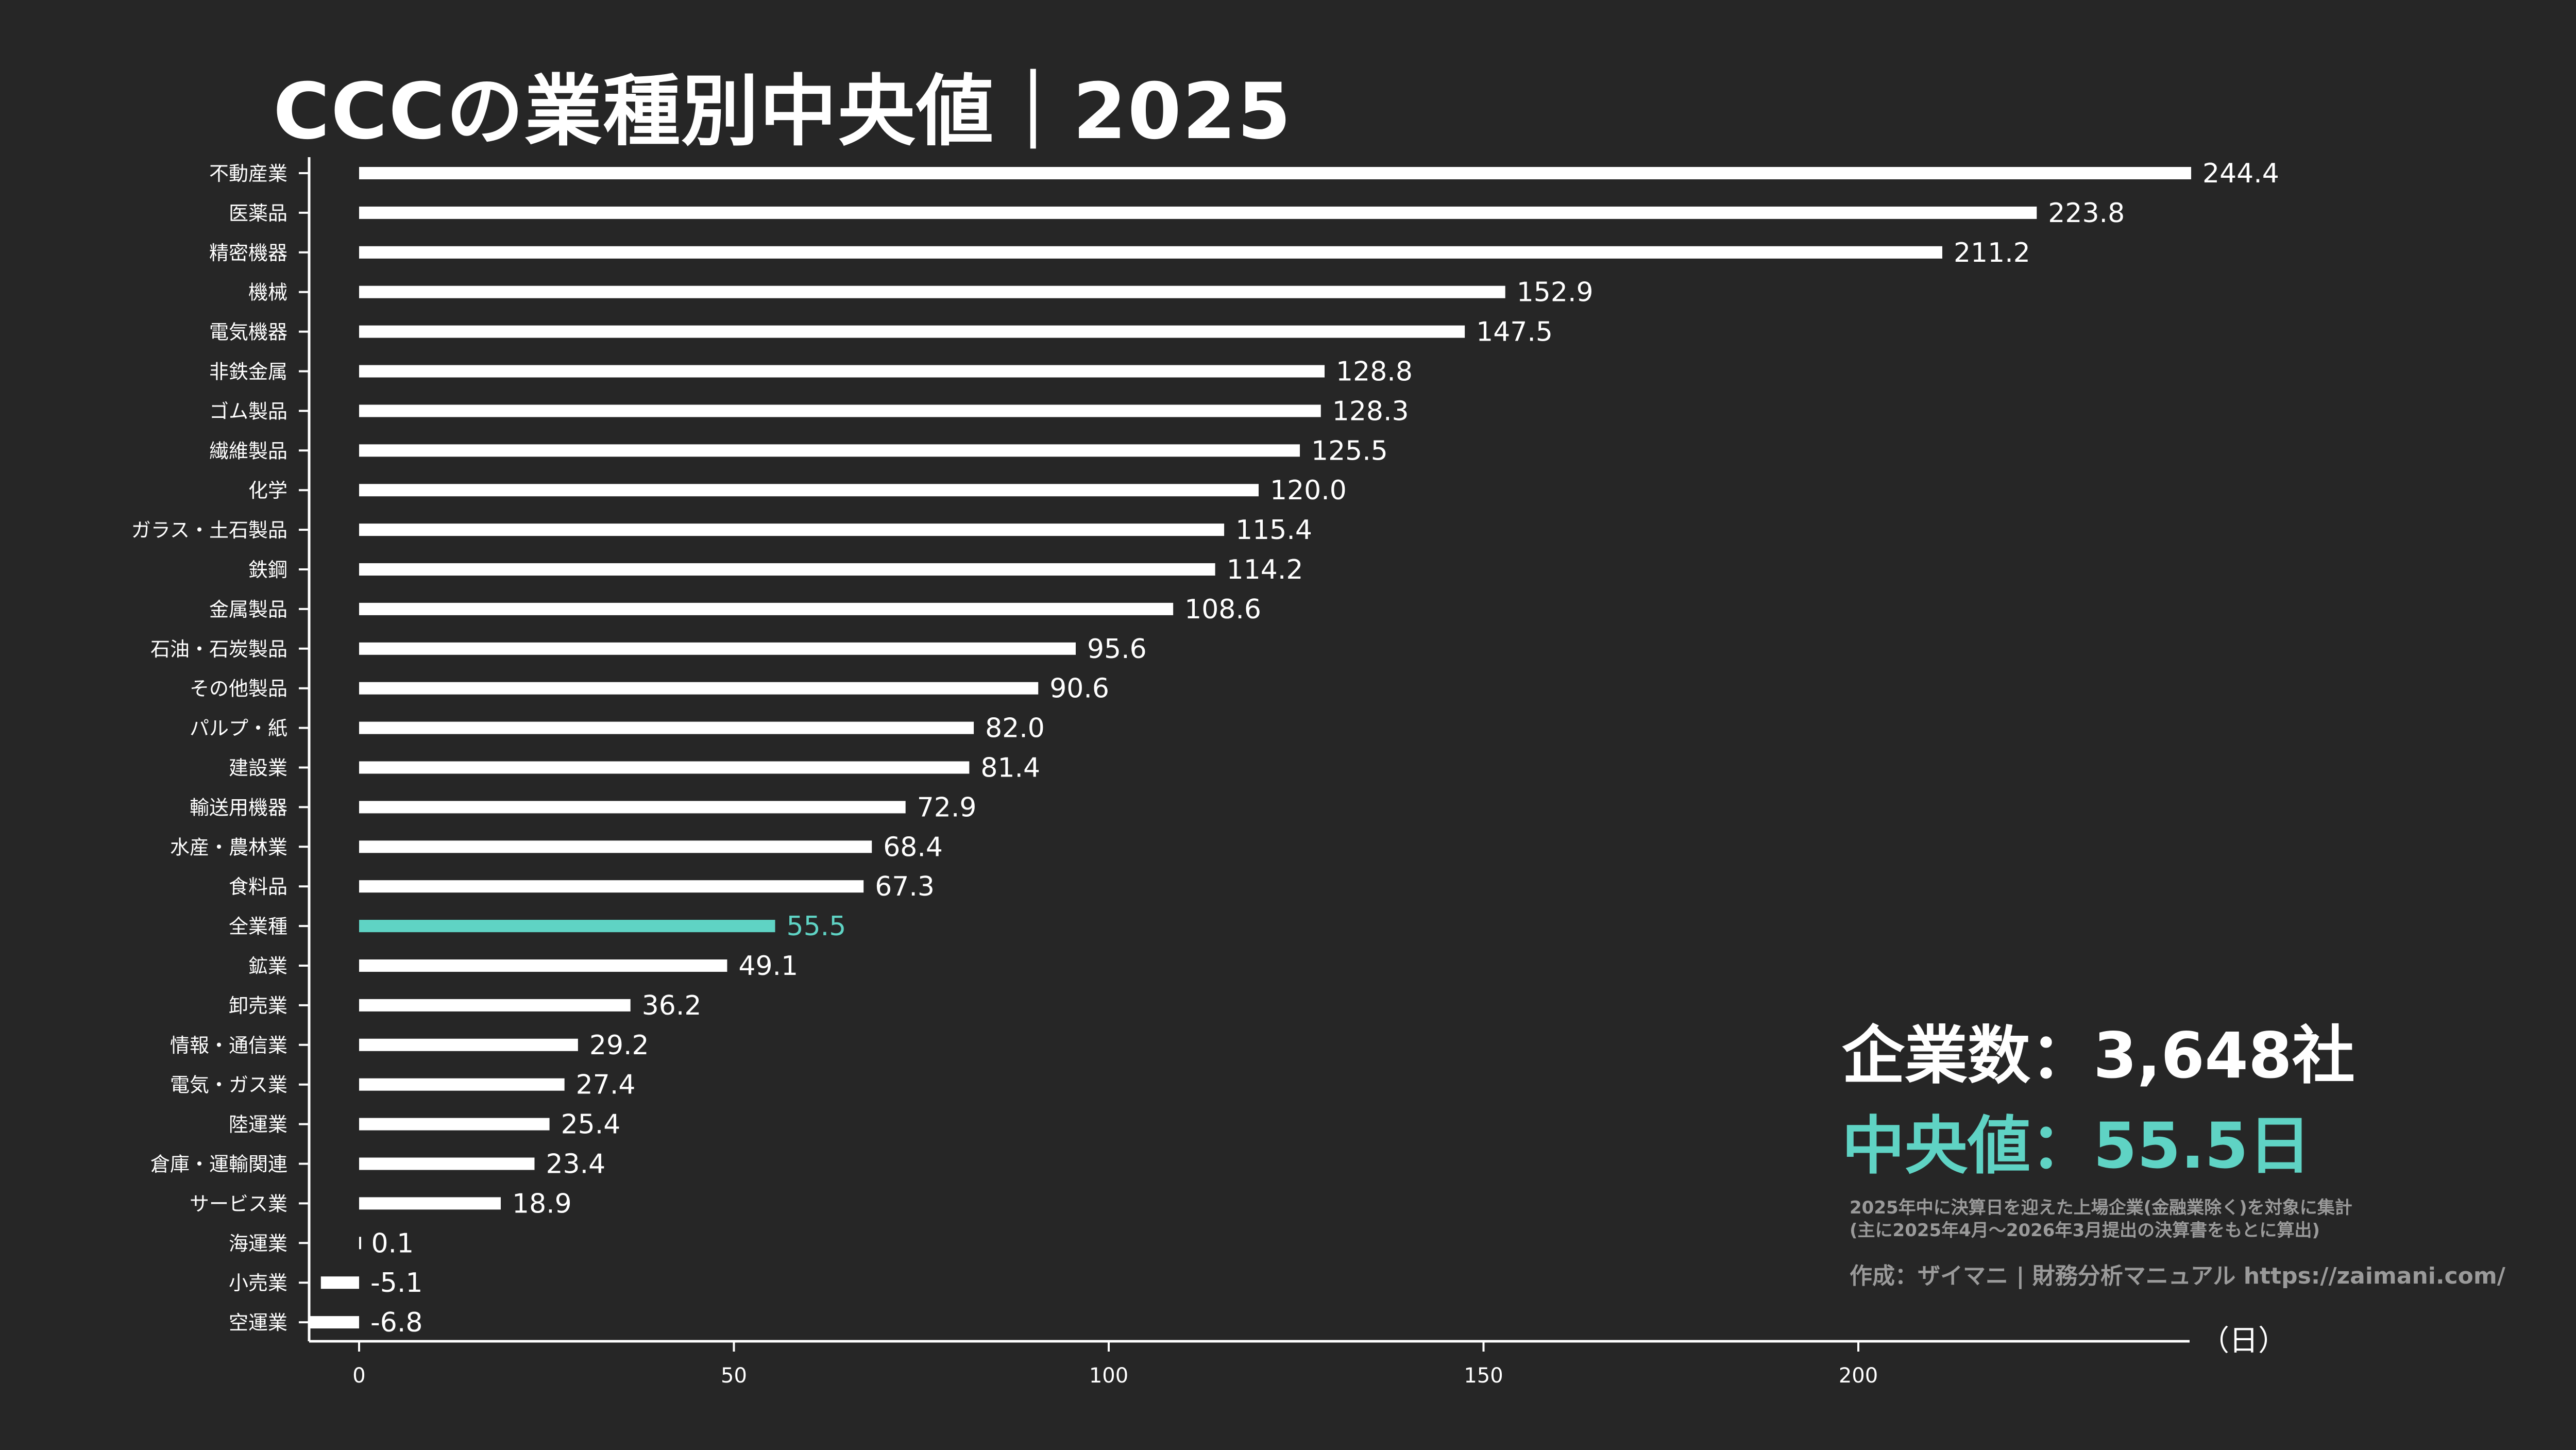  What do you see at coordinates (816, 927) in the screenshot?
I see `value-label: 55.5` at bounding box center [816, 927].